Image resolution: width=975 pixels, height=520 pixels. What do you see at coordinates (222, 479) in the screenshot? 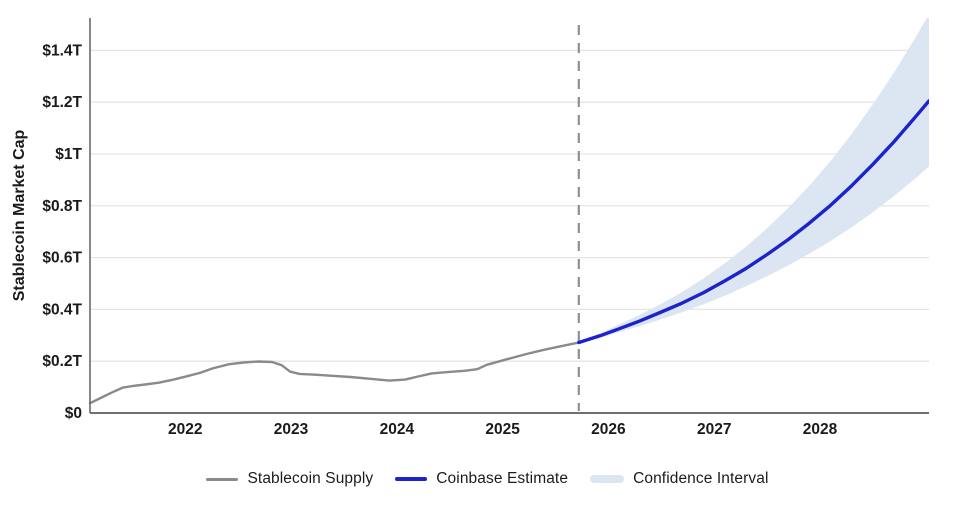
I see `supply-line-swatch-icon` at bounding box center [222, 479].